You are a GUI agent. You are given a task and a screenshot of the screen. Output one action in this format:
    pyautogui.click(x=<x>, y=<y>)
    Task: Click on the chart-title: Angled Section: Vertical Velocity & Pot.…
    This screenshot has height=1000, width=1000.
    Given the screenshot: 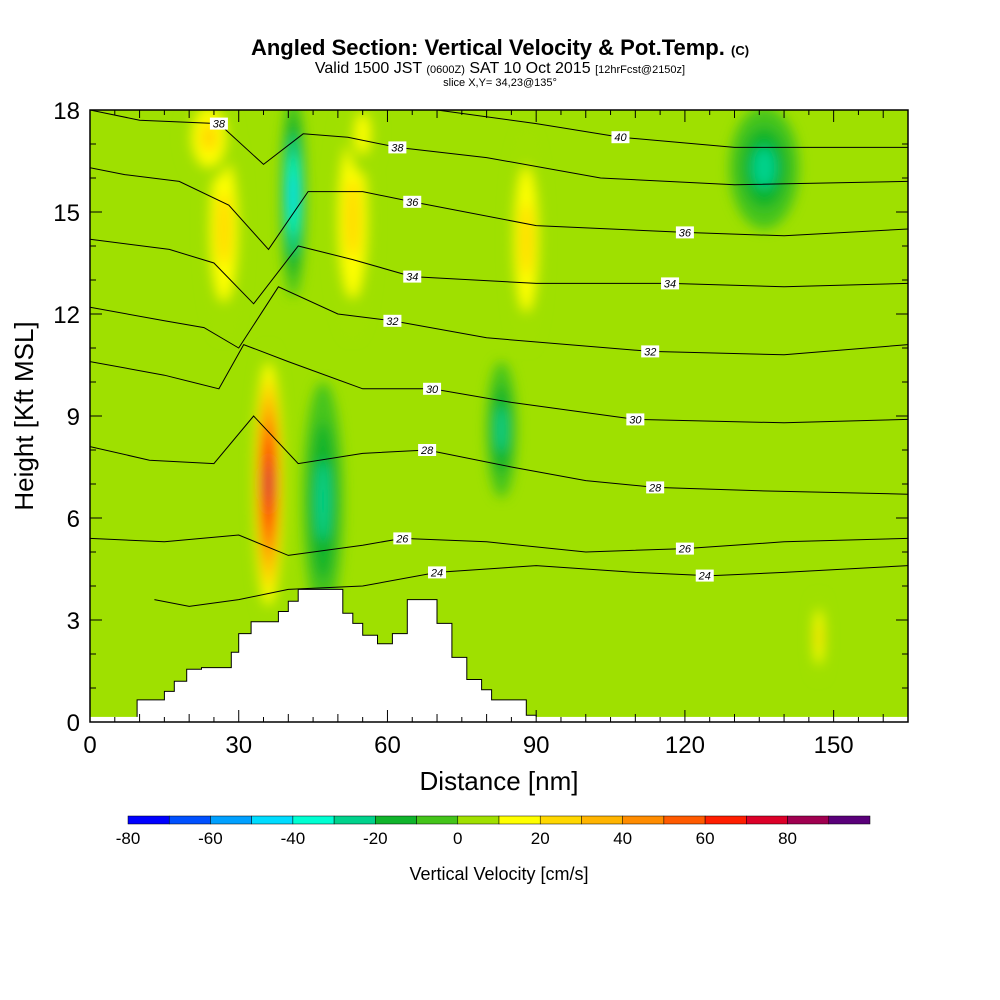 What is the action you would take?
    pyautogui.click(x=500, y=48)
    